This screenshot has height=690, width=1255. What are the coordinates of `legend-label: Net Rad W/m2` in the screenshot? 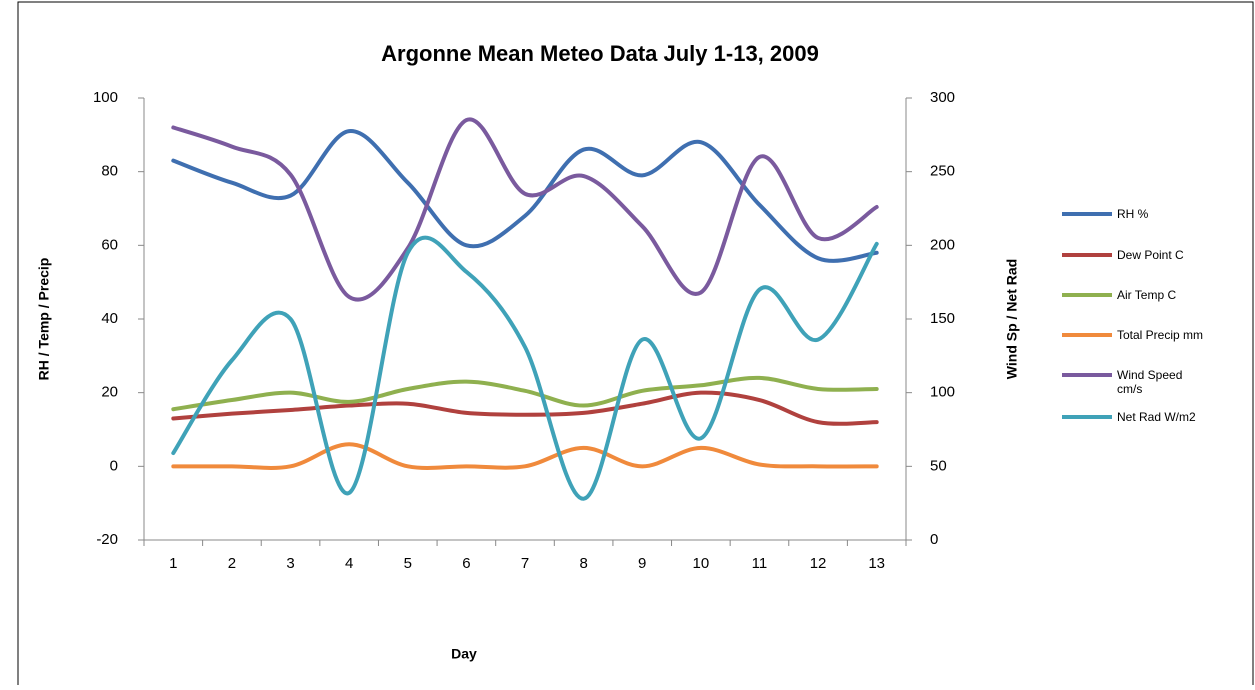 It's located at (1156, 417).